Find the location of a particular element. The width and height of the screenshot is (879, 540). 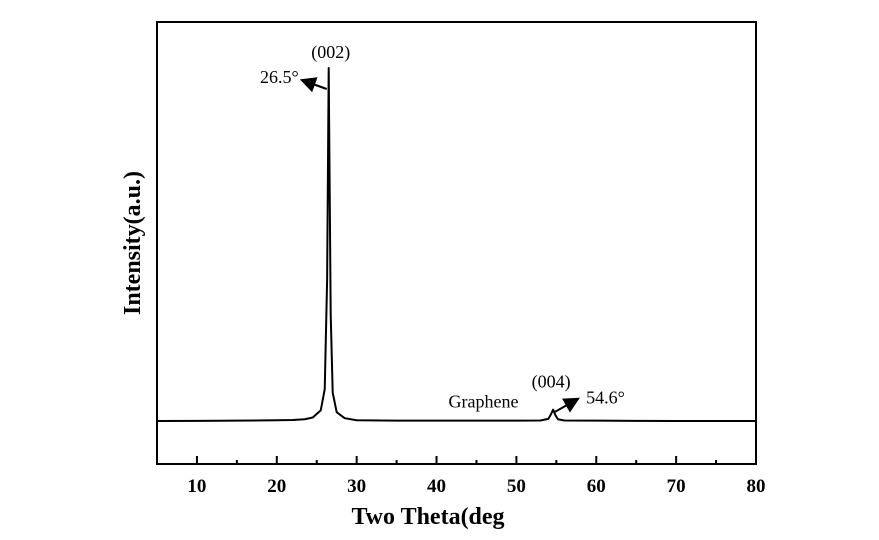

y-axis-title: Intensity(a.u.) is located at coordinates (133, 243).